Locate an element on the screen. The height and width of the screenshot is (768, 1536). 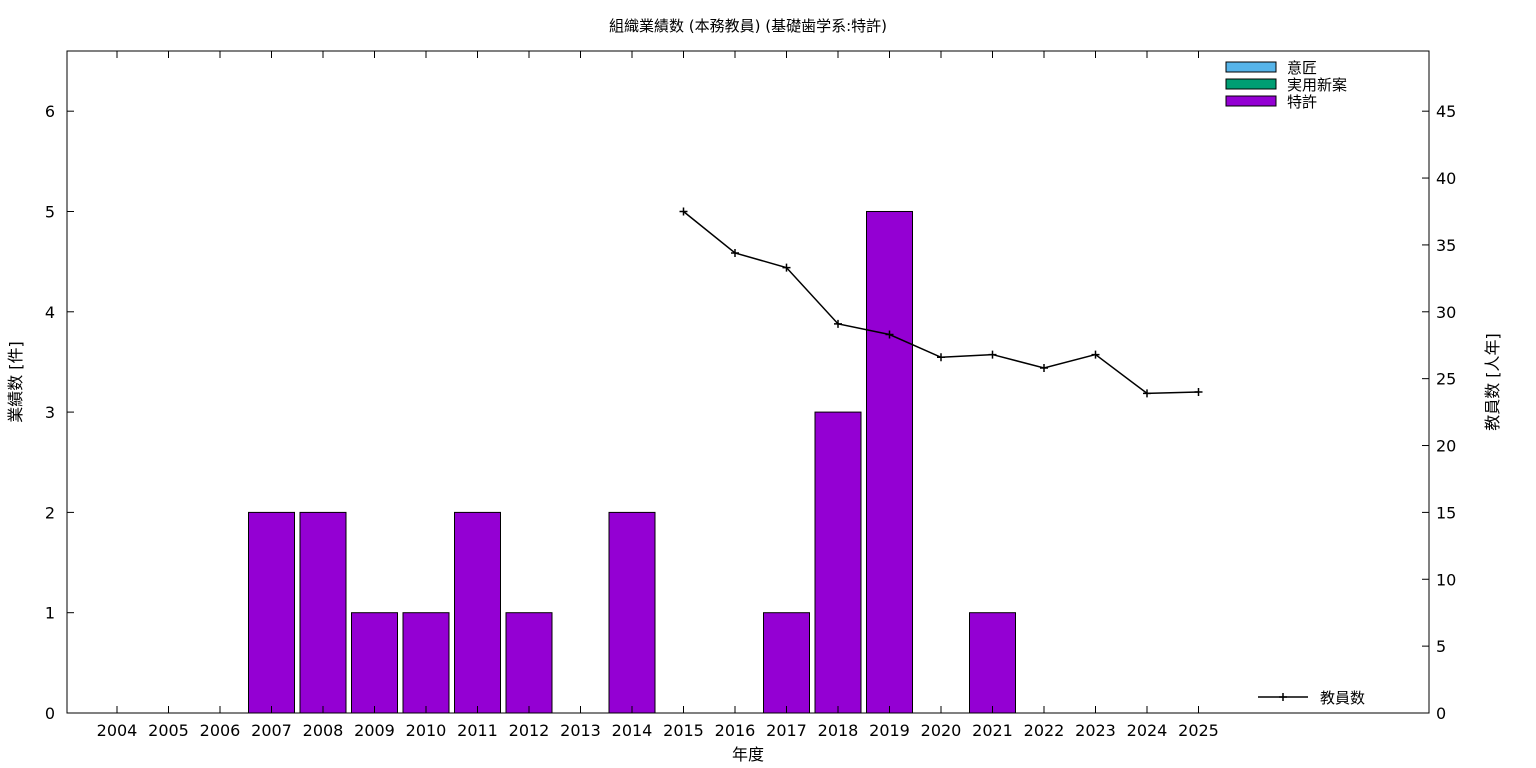
y-tick-label-1: 1 is located at coordinates (50, 613).